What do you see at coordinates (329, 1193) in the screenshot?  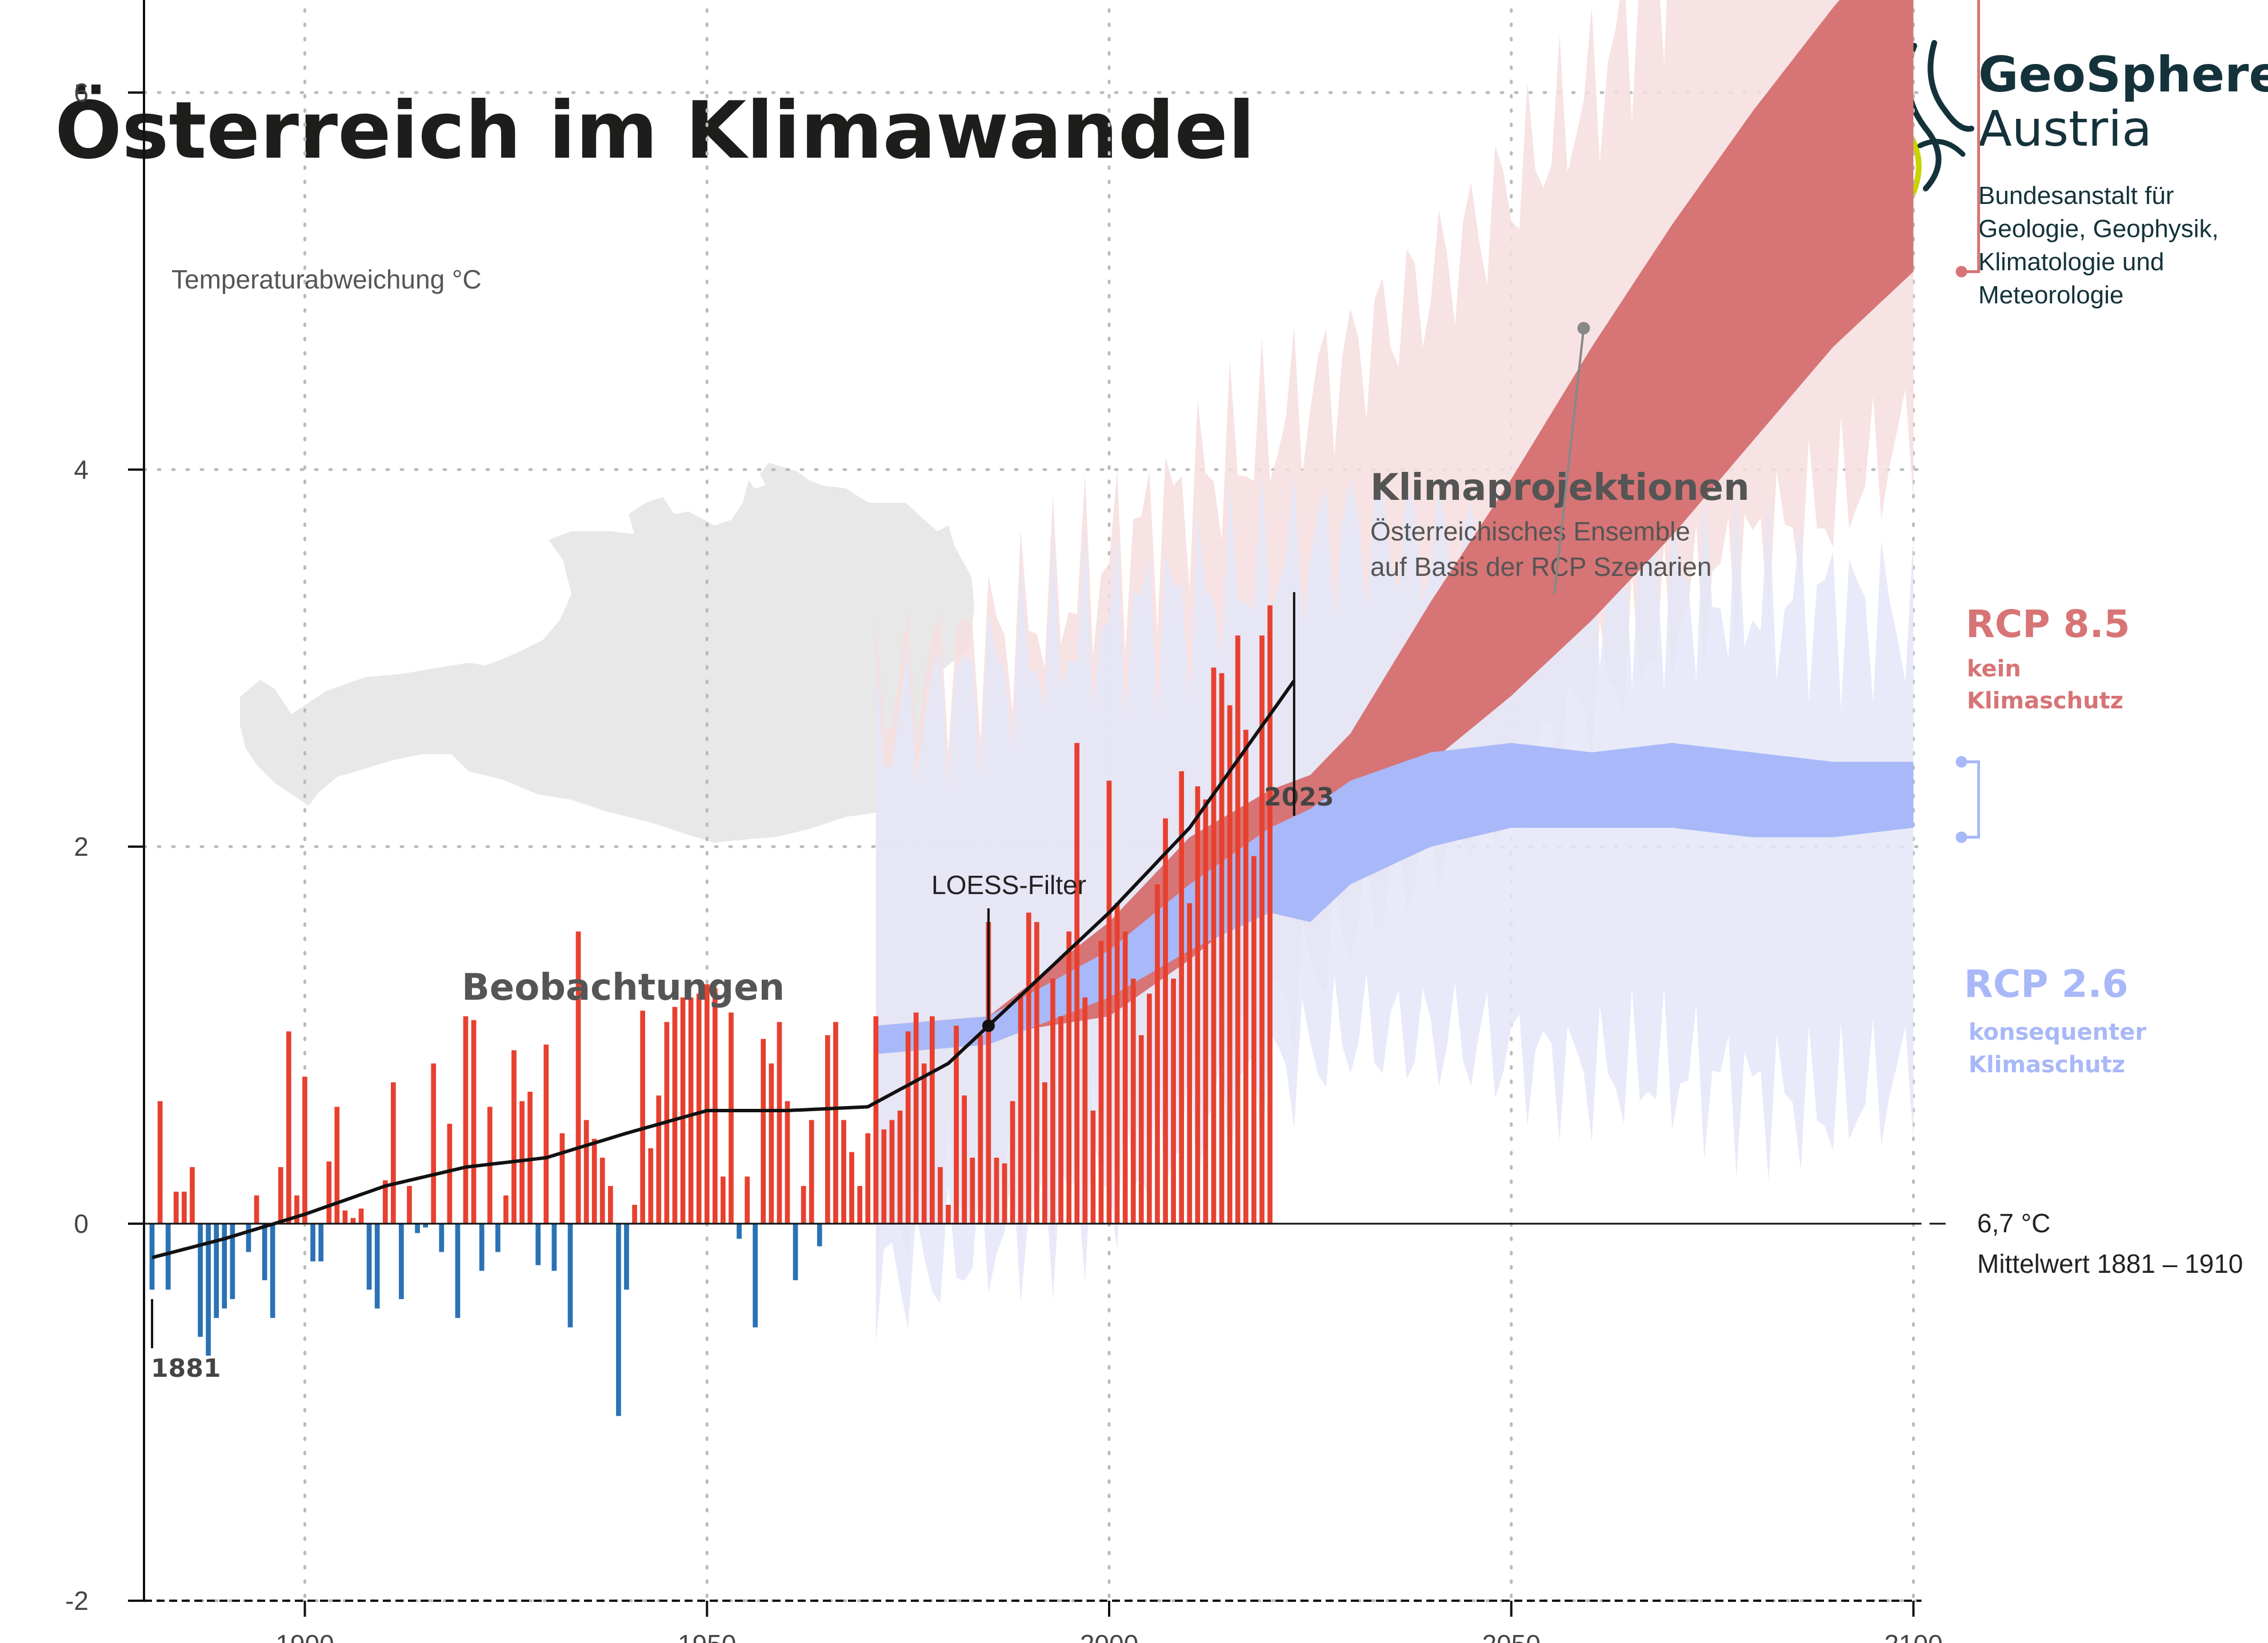 I see `bar-1903` at bounding box center [329, 1193].